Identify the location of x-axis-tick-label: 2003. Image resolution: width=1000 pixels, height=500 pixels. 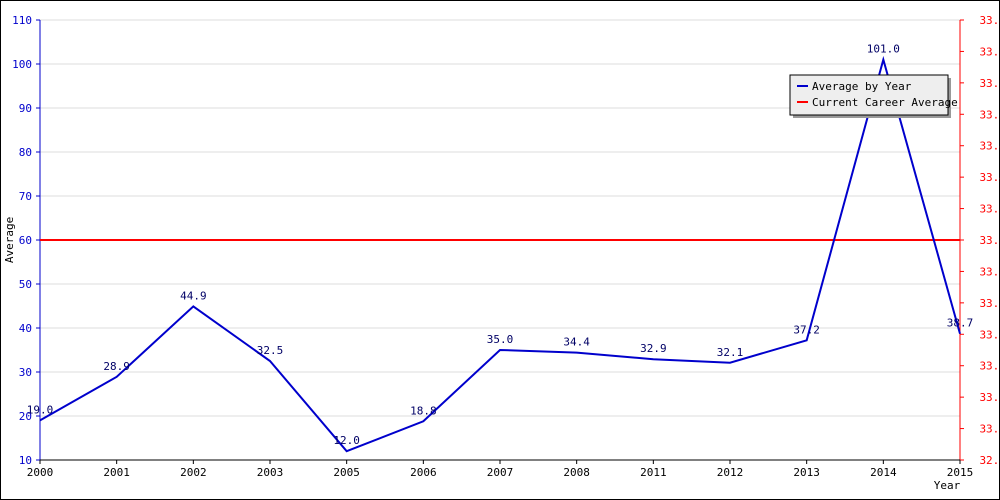
(270, 472).